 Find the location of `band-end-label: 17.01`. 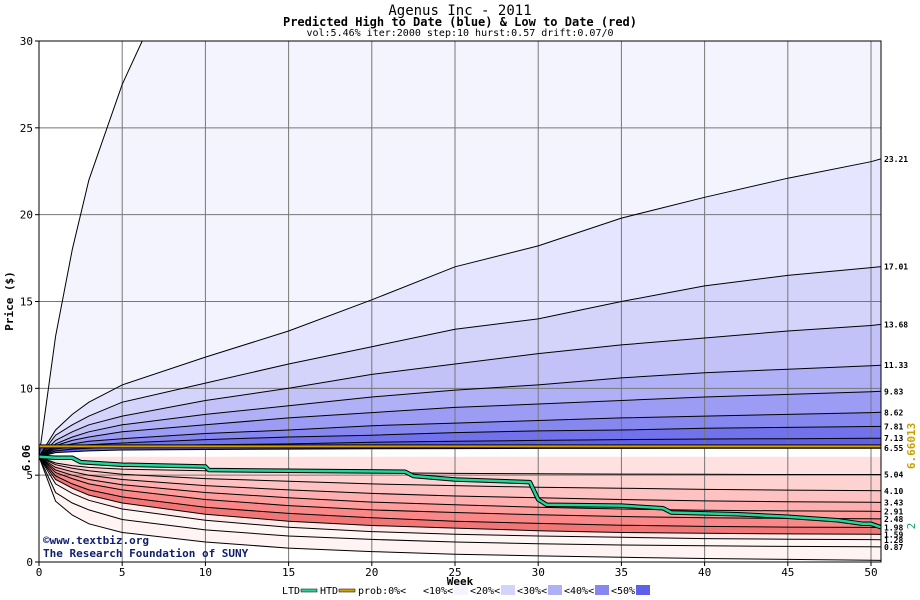

band-end-label: 17.01 is located at coordinates (896, 267).